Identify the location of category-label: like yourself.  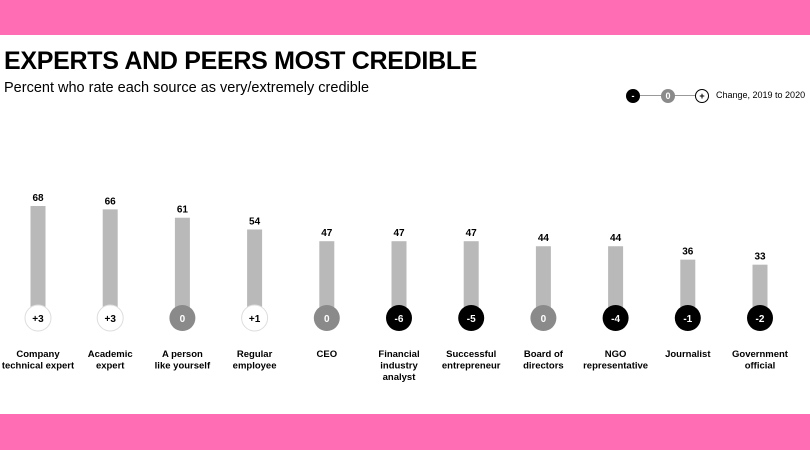
(183, 366).